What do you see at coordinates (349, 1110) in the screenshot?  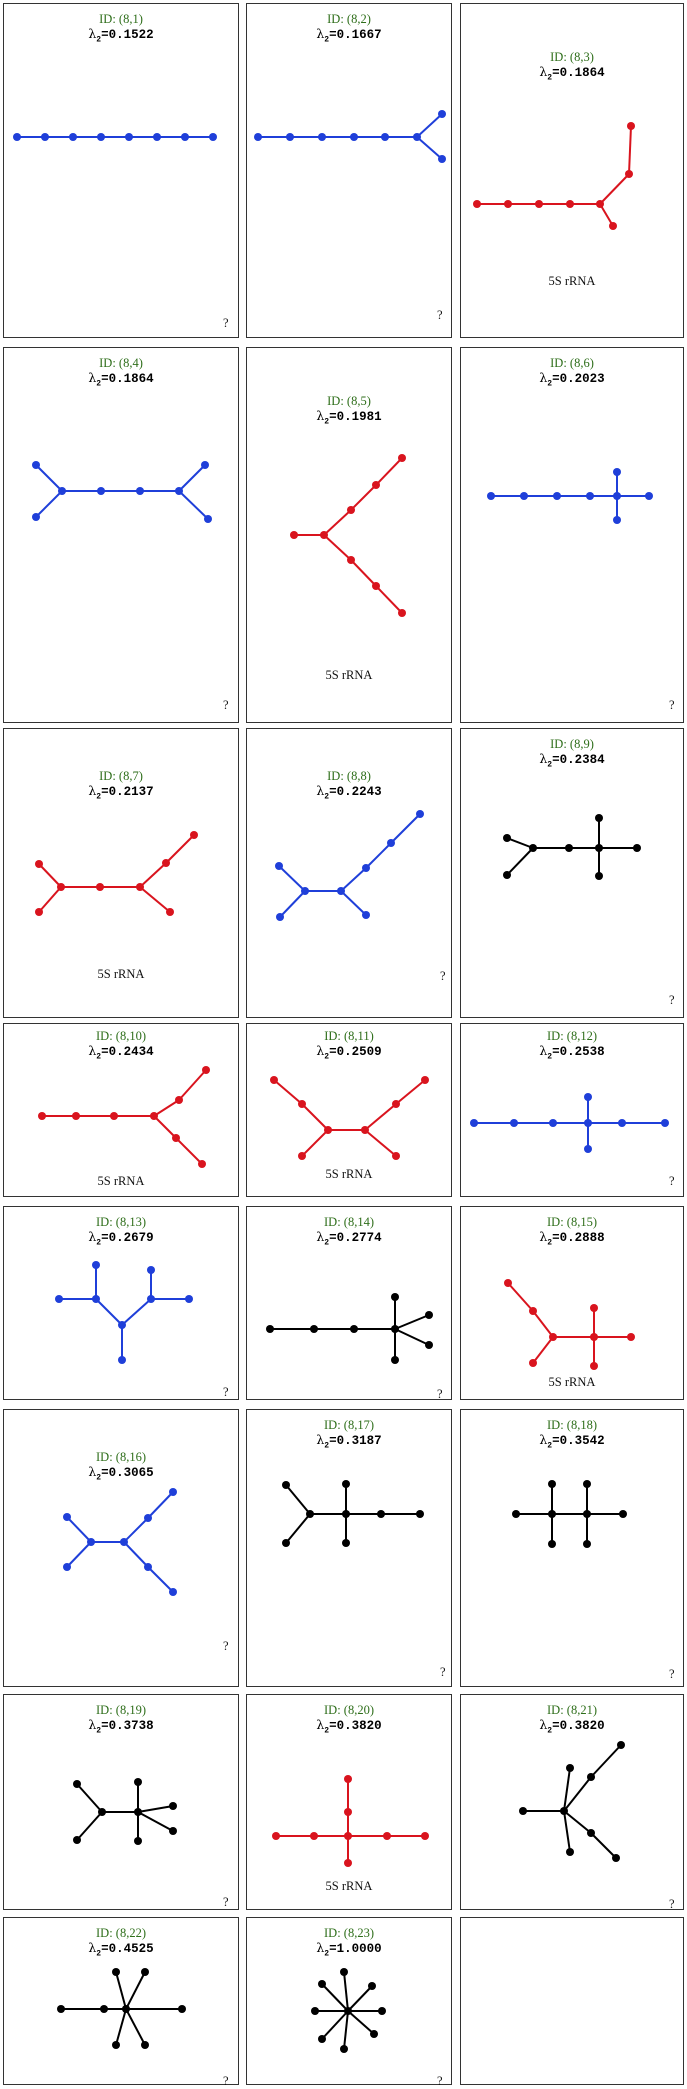 I see `graph-cell: ID: (8,11) λ2=0.2509 5S rRNA` at bounding box center [349, 1110].